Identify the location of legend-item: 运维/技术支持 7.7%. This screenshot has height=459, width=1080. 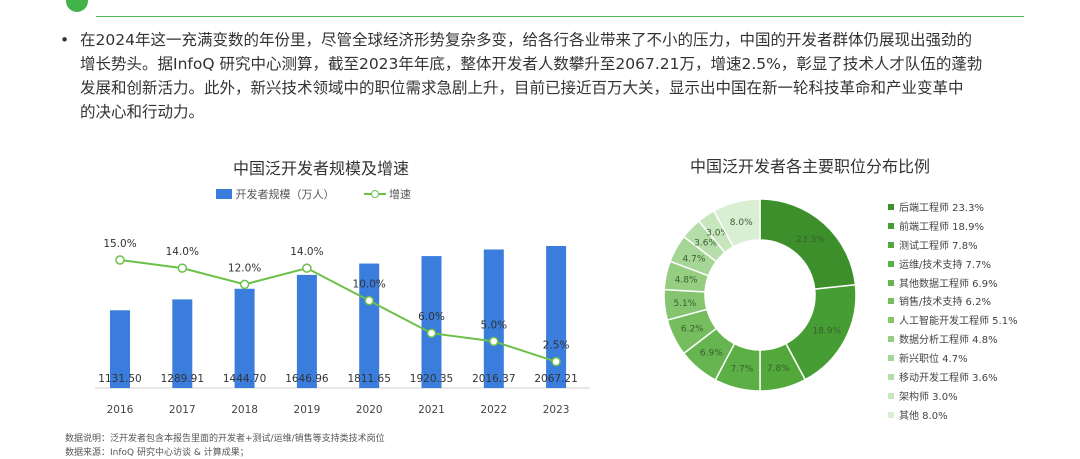
(953, 265).